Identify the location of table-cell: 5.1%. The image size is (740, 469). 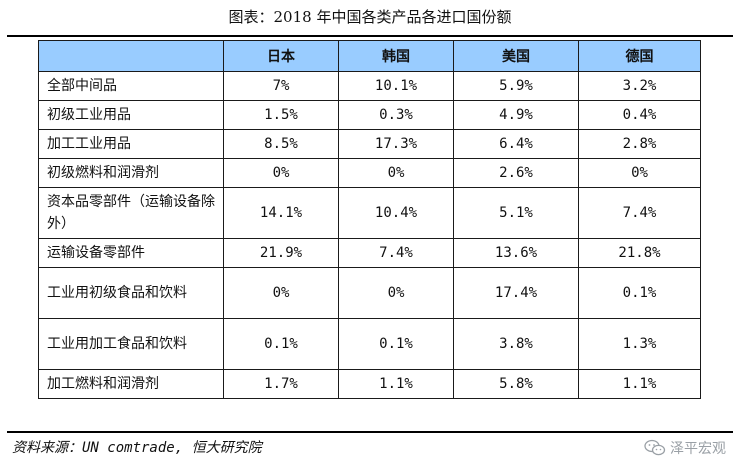
(516, 213).